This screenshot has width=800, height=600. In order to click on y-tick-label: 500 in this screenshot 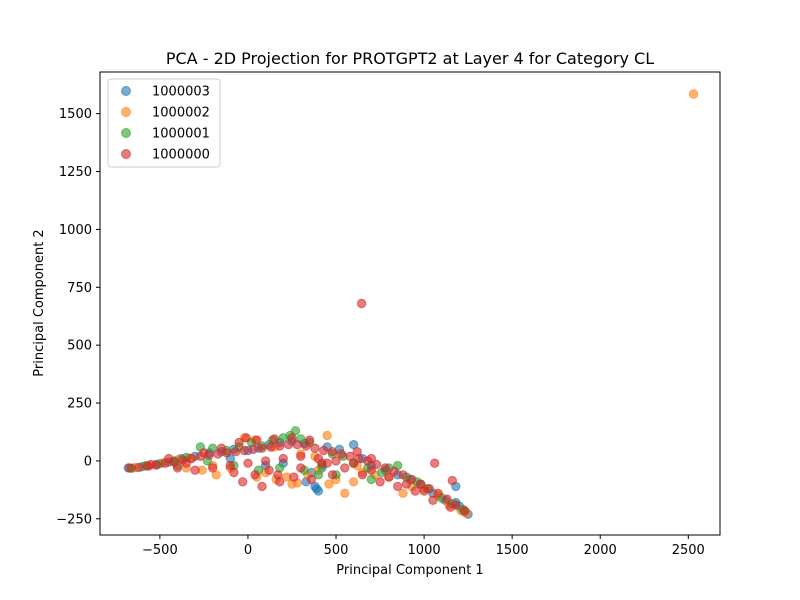, I will do `click(79, 346)`.